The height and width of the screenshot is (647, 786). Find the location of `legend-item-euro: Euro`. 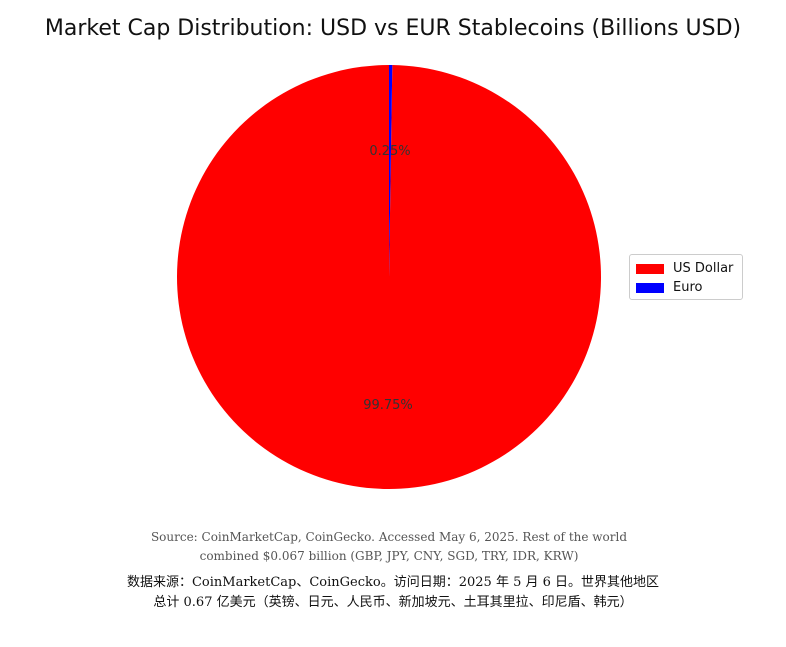

legend-item-euro: Euro is located at coordinates (686, 287).